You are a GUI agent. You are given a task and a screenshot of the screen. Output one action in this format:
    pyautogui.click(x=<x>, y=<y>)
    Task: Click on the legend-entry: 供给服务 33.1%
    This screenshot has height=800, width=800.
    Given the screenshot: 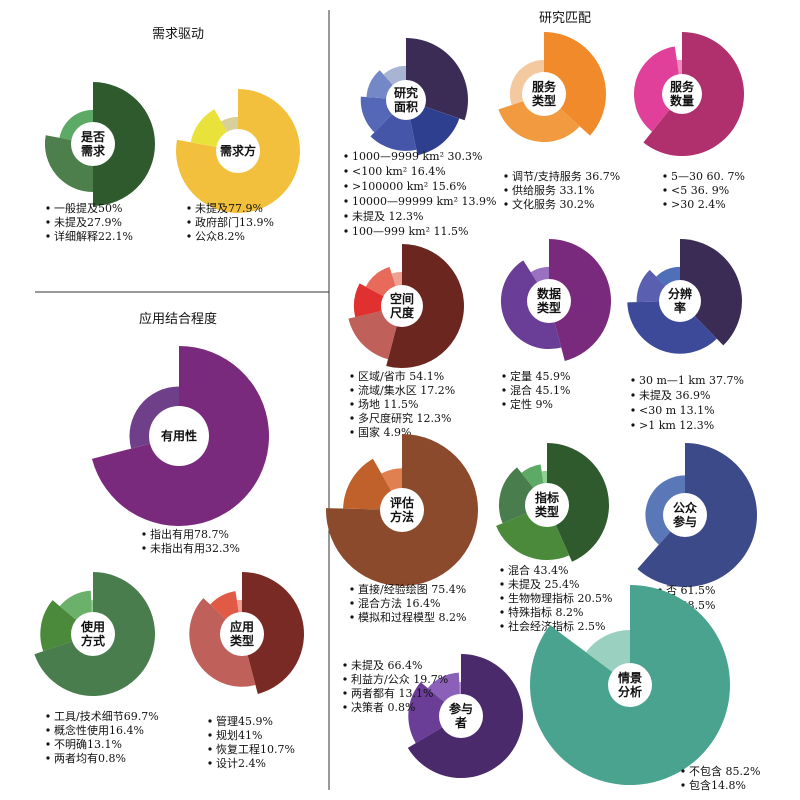 What is the action you would take?
    pyautogui.click(x=553, y=190)
    